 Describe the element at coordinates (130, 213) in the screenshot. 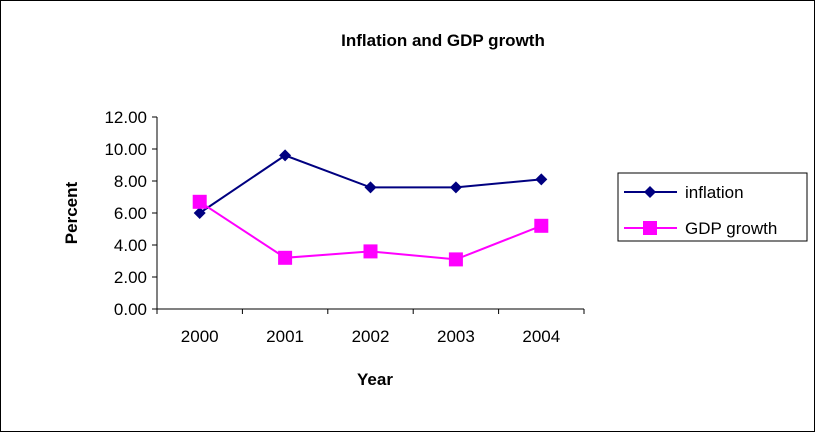

I see `y-tick-label: 6.00` at that location.